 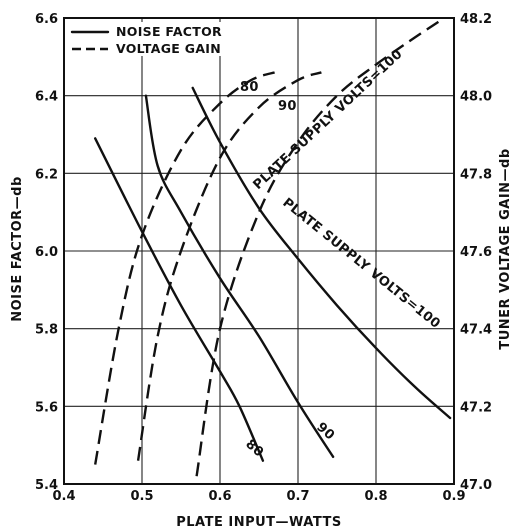 What do you see at coordinates (375, 496) in the screenshot?
I see `x-tick-label: 0.8` at bounding box center [375, 496].